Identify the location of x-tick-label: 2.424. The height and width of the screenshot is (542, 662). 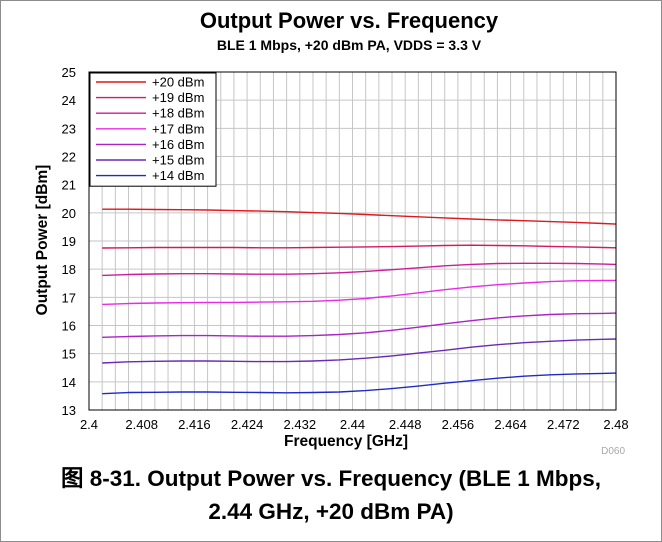
(247, 424).